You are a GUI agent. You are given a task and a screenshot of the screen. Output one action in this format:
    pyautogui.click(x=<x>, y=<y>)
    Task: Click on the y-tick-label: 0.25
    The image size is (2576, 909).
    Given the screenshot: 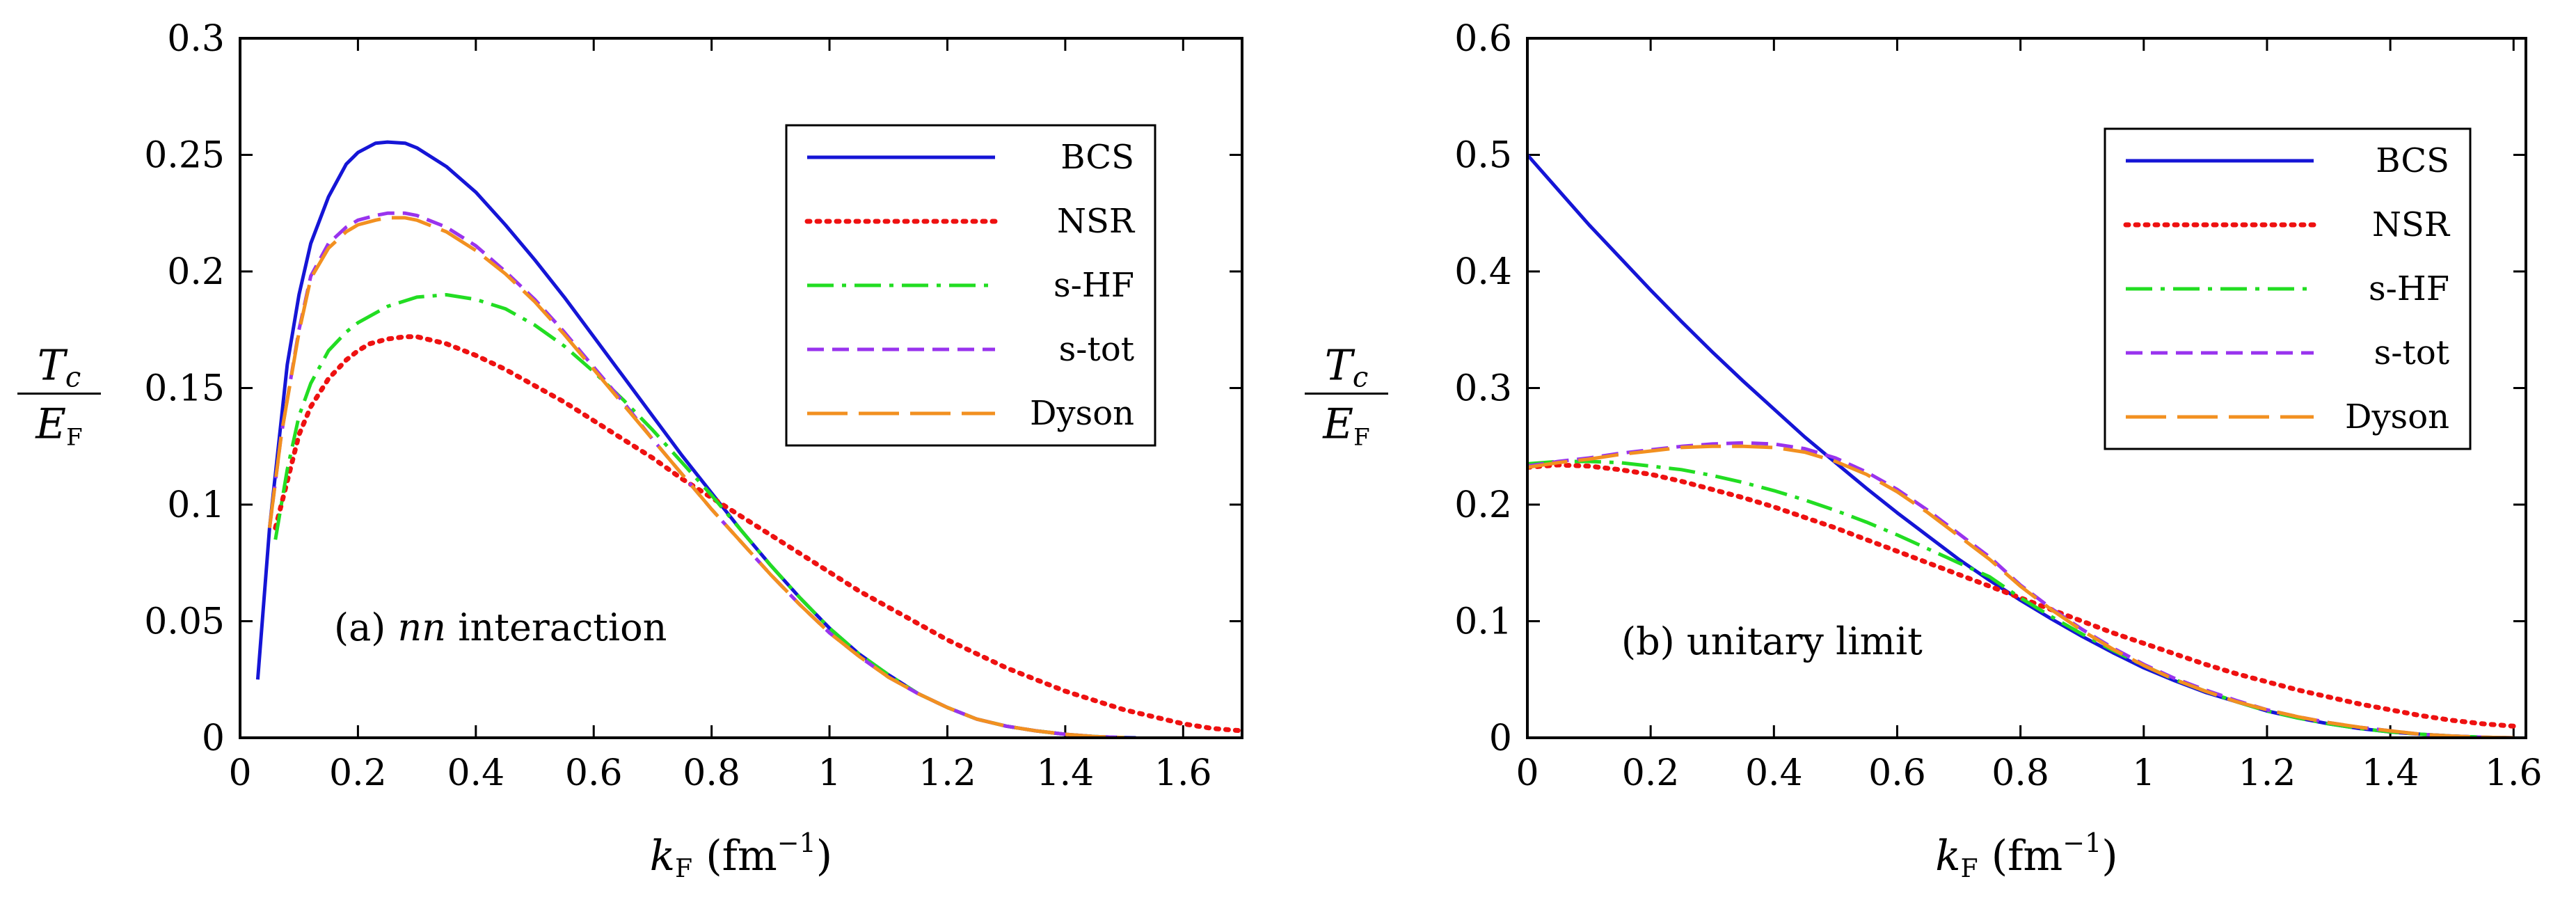 What is the action you would take?
    pyautogui.click(x=184, y=156)
    